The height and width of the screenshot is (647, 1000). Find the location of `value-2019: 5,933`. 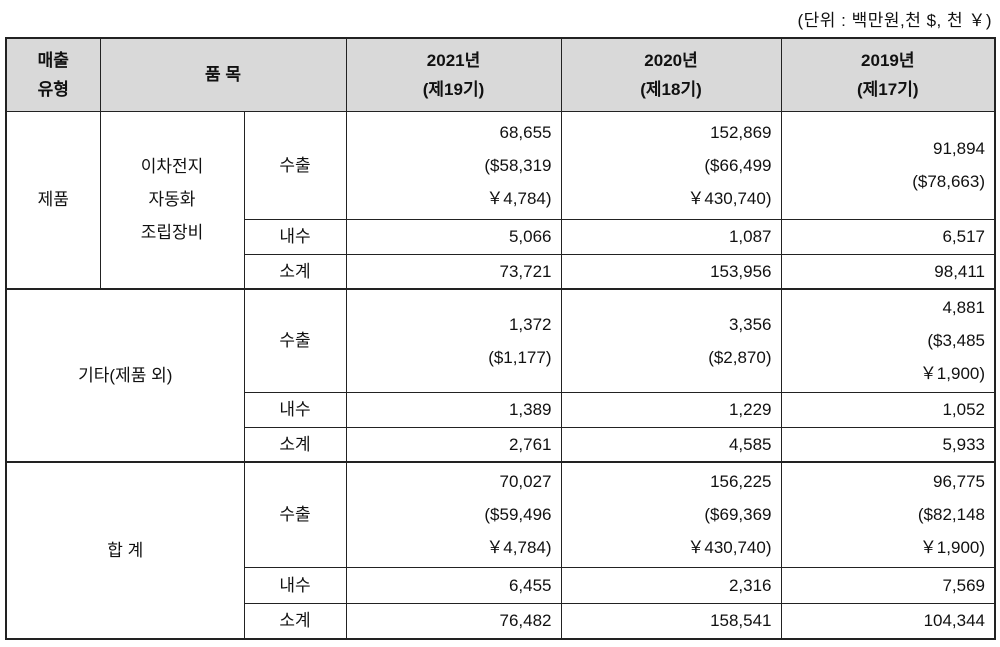

value-2019: 5,933 is located at coordinates (888, 444).